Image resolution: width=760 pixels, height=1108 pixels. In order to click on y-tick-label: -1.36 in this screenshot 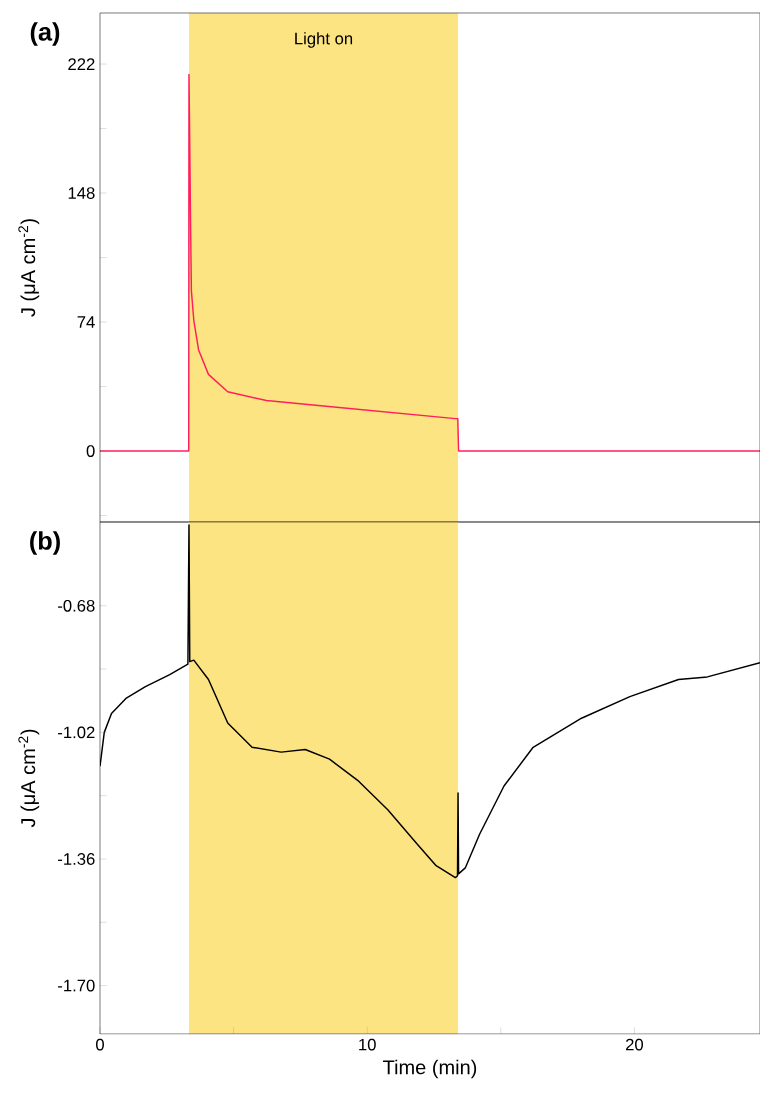, I will do `click(76, 859)`.